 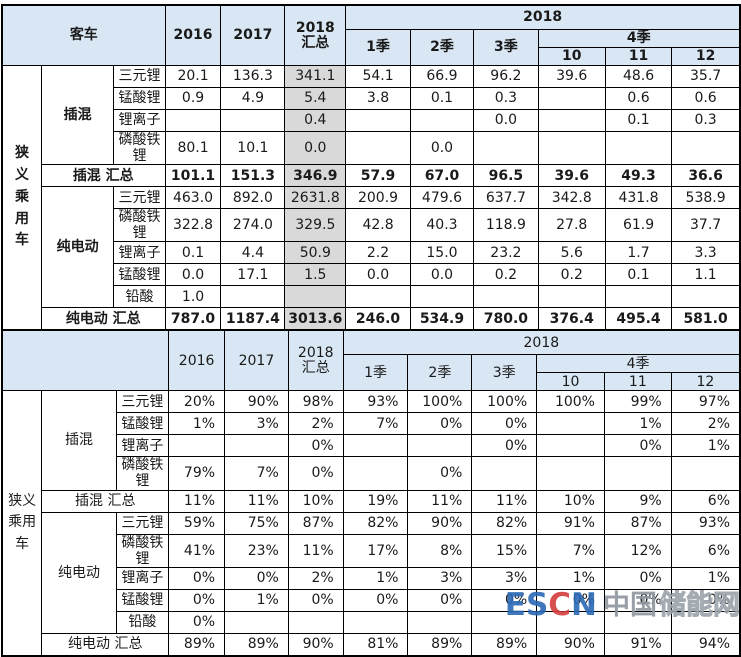 I want to click on total-value-cell: 96.5, so click(x=506, y=176).